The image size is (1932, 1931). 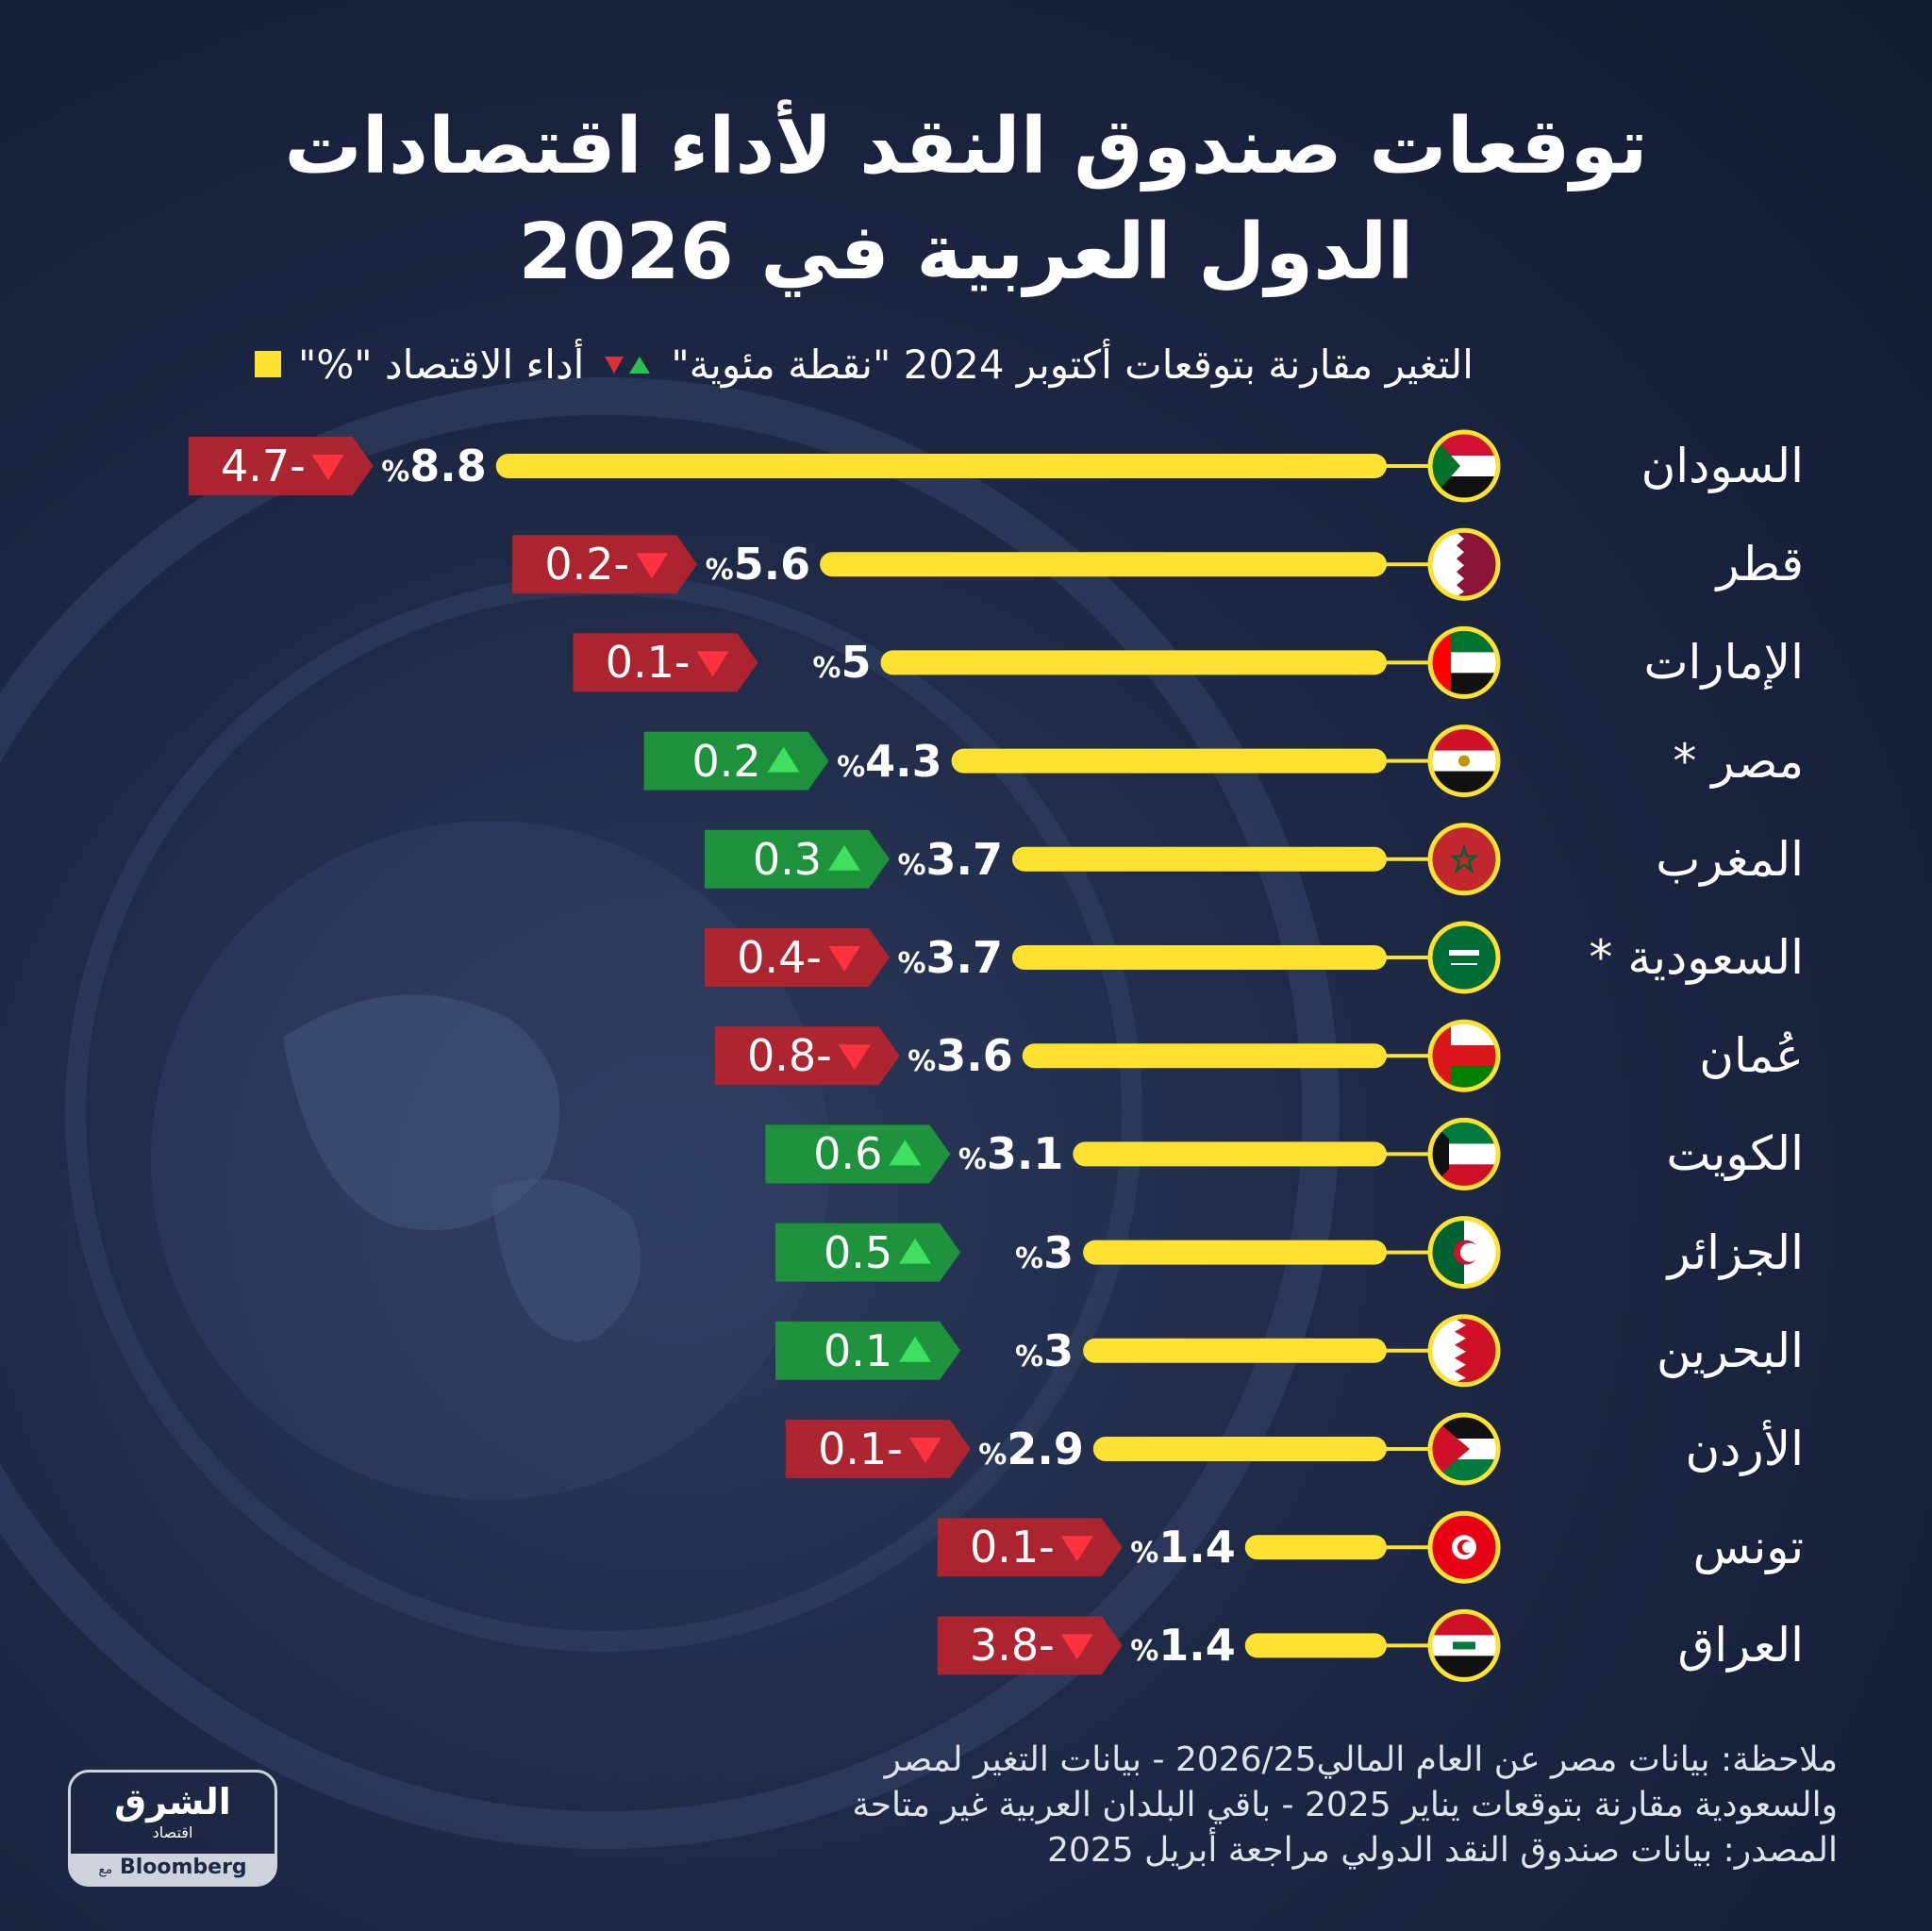 I want to click on change-label: 0.6, so click(x=848, y=1154).